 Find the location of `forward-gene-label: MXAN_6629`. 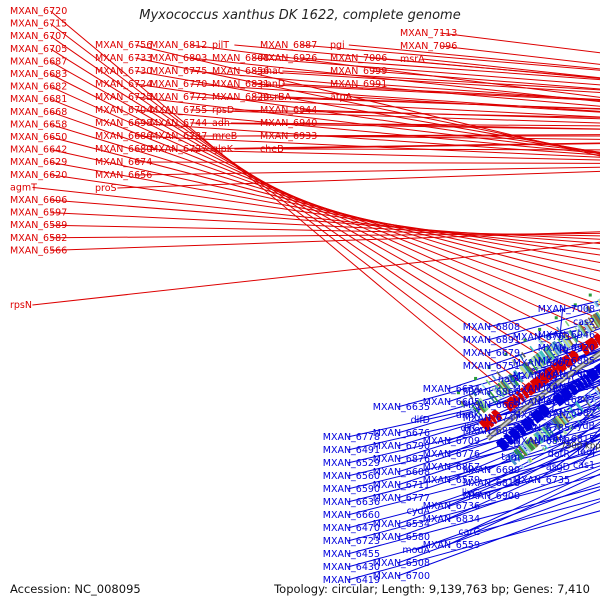

forward-gene-label: MXAN_6629 is located at coordinates (38, 162).